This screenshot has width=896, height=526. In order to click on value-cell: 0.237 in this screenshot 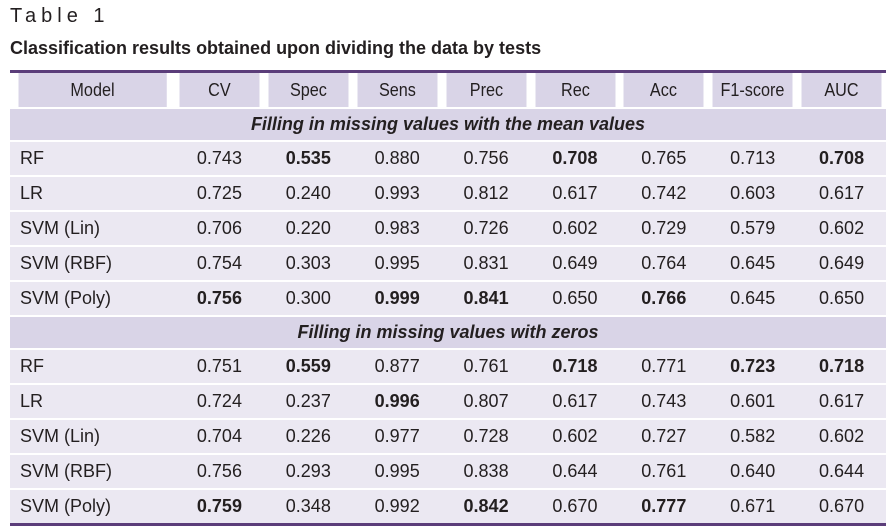, I will do `click(308, 401)`.